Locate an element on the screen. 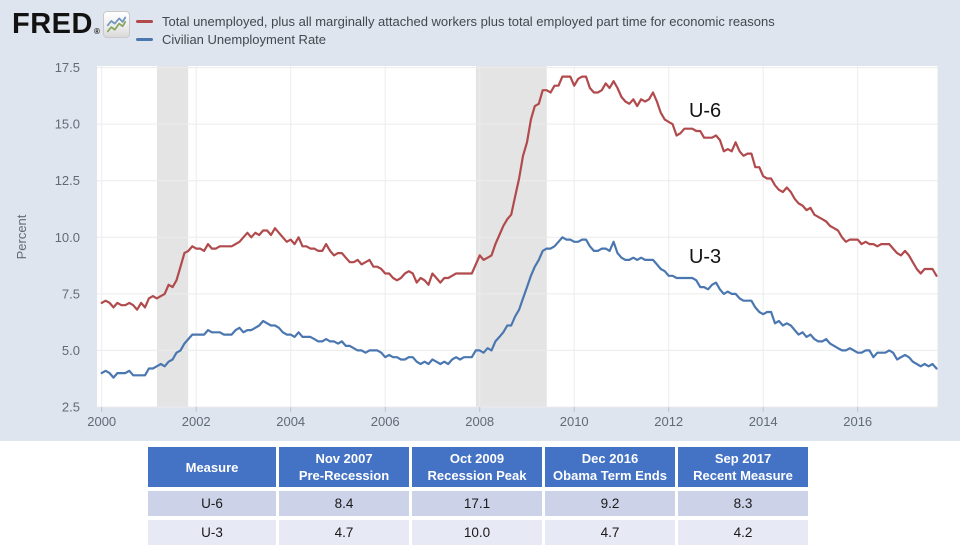 This screenshot has width=960, height=554. svg-text: 2004 is located at coordinates (290, 421).